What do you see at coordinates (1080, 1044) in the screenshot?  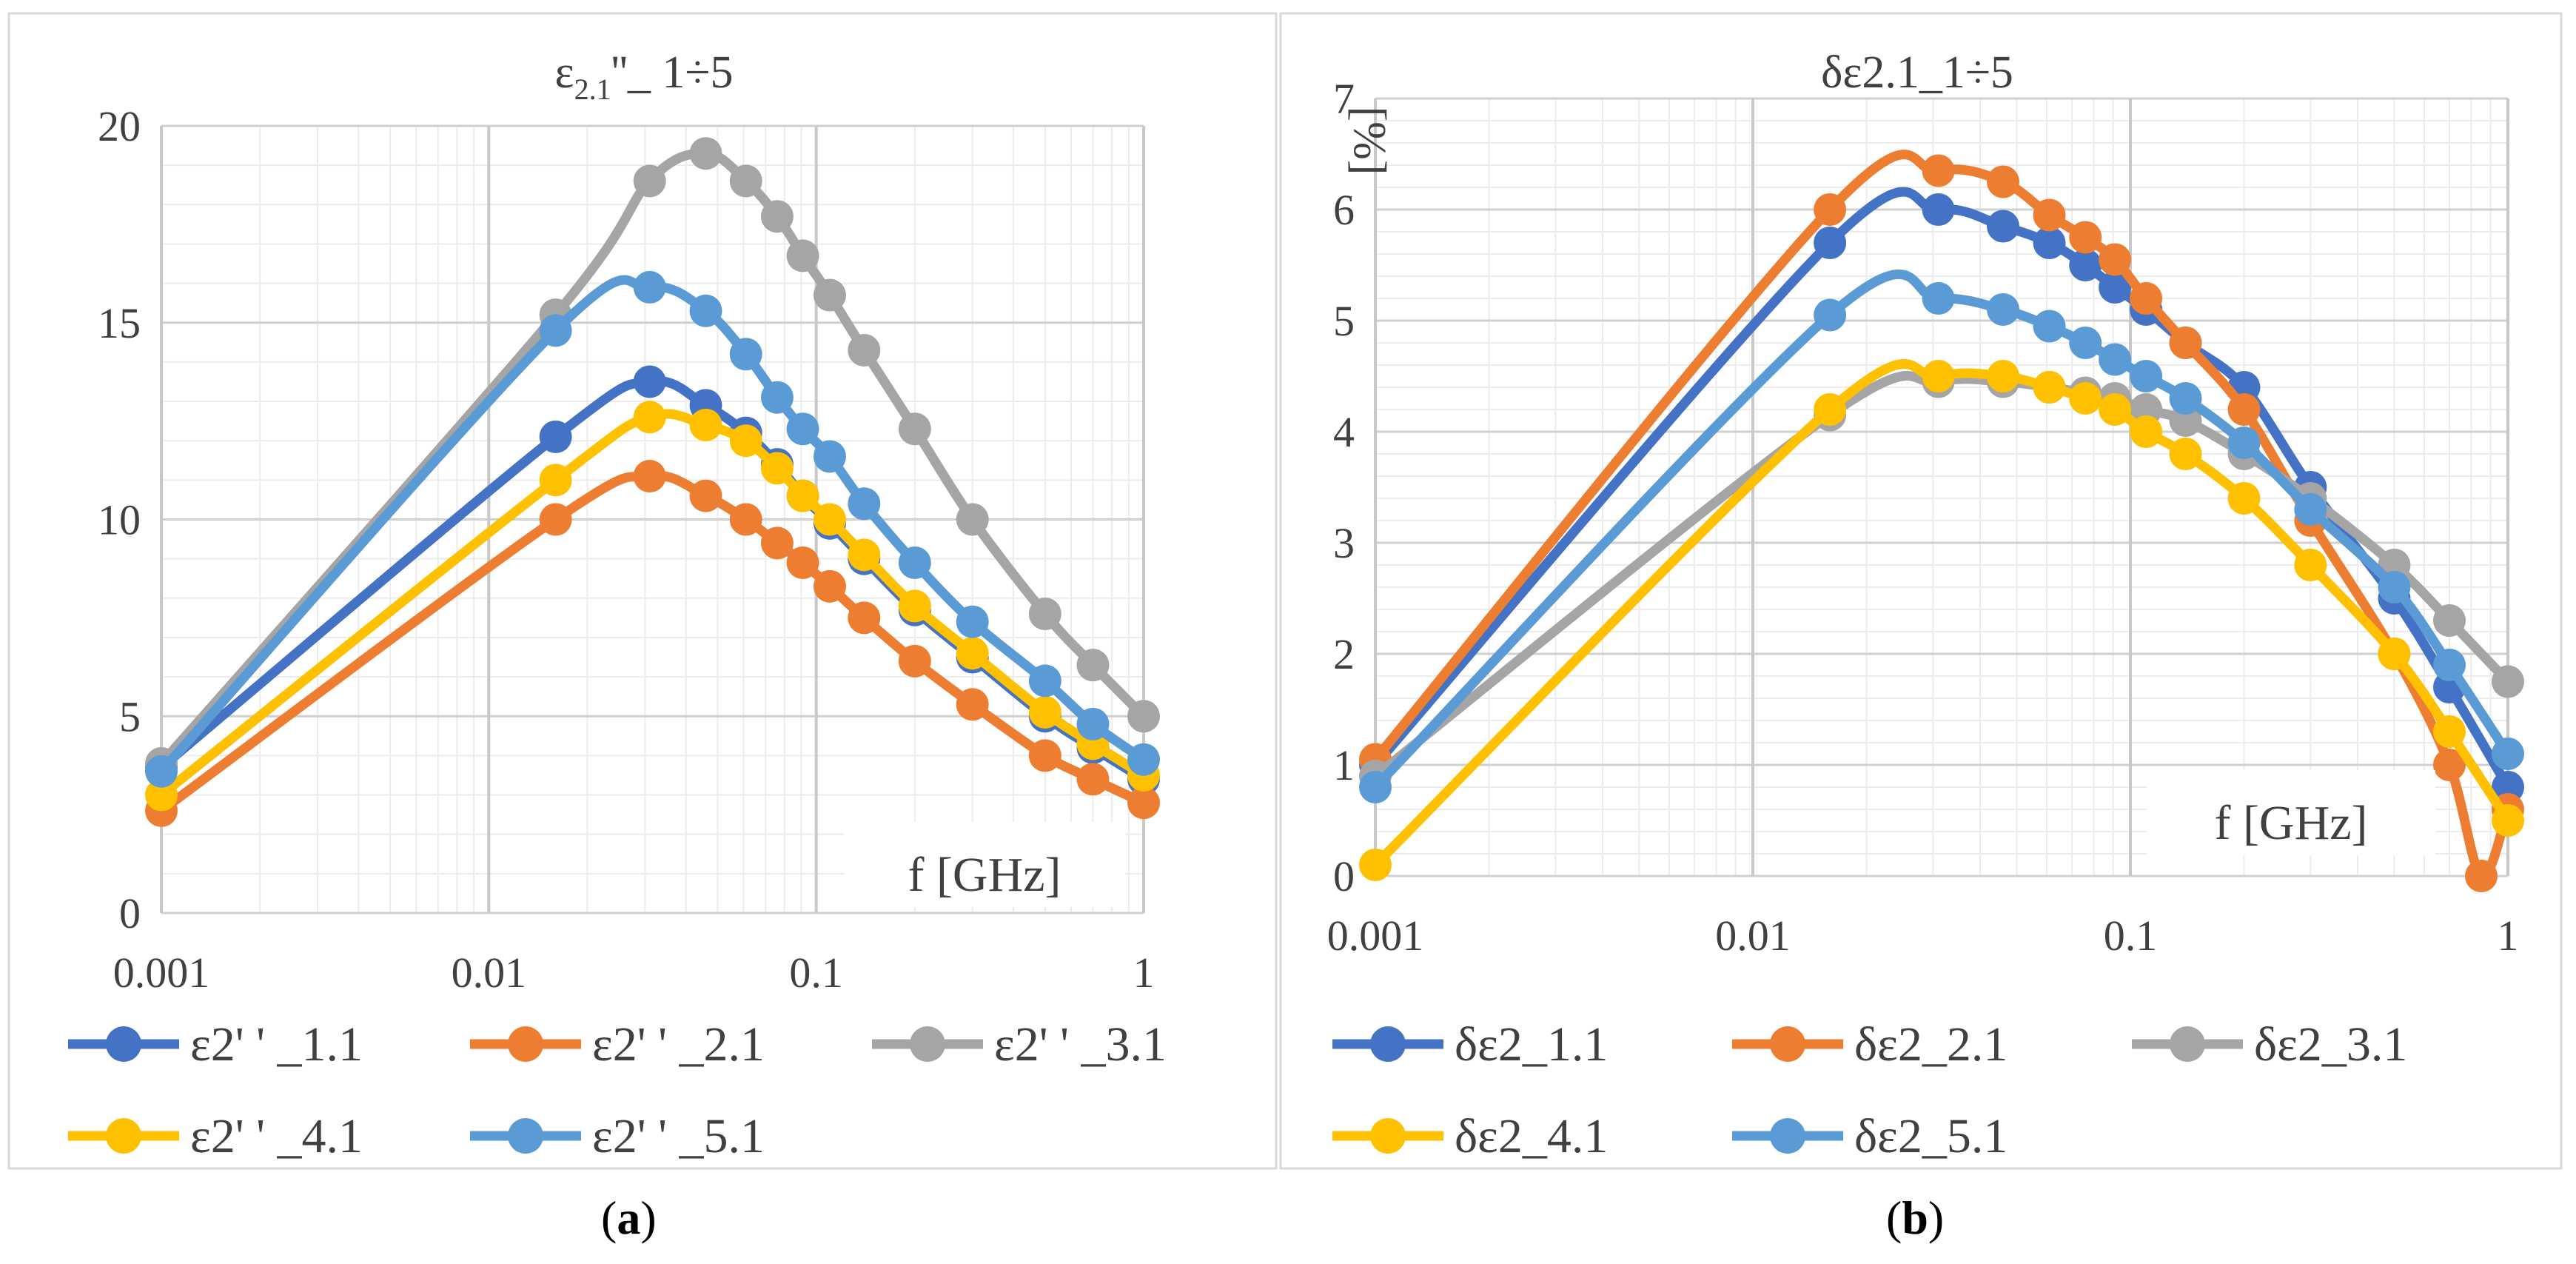 I see `legend-label: ε2' ' _3.1` at bounding box center [1080, 1044].